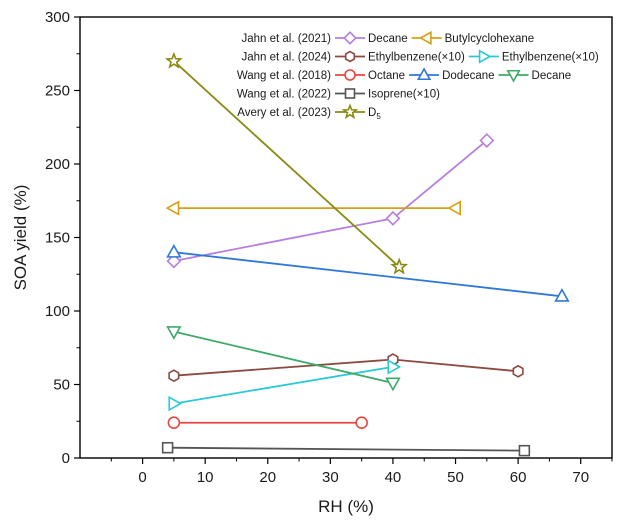  I want to click on legend-series-label: Octane, so click(386, 76).